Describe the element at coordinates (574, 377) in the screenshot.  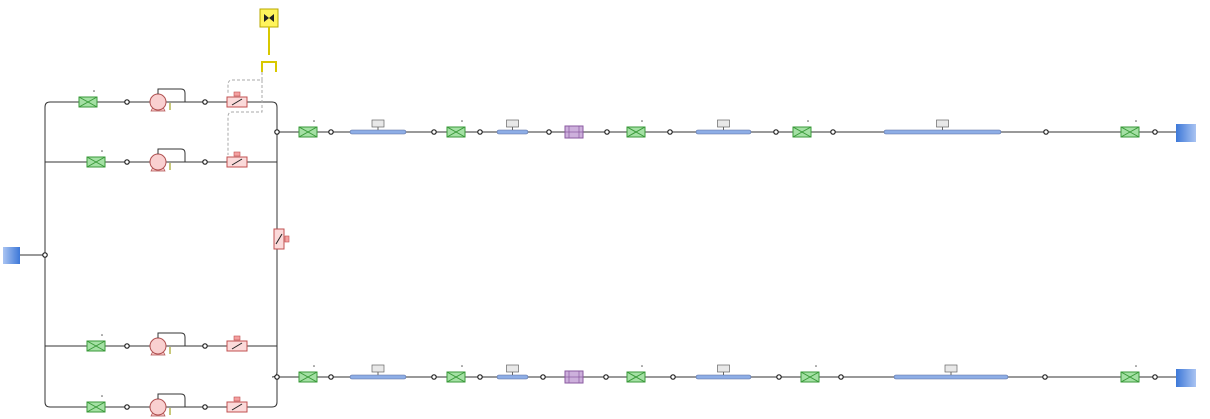
I see `filter-lines` at that location.